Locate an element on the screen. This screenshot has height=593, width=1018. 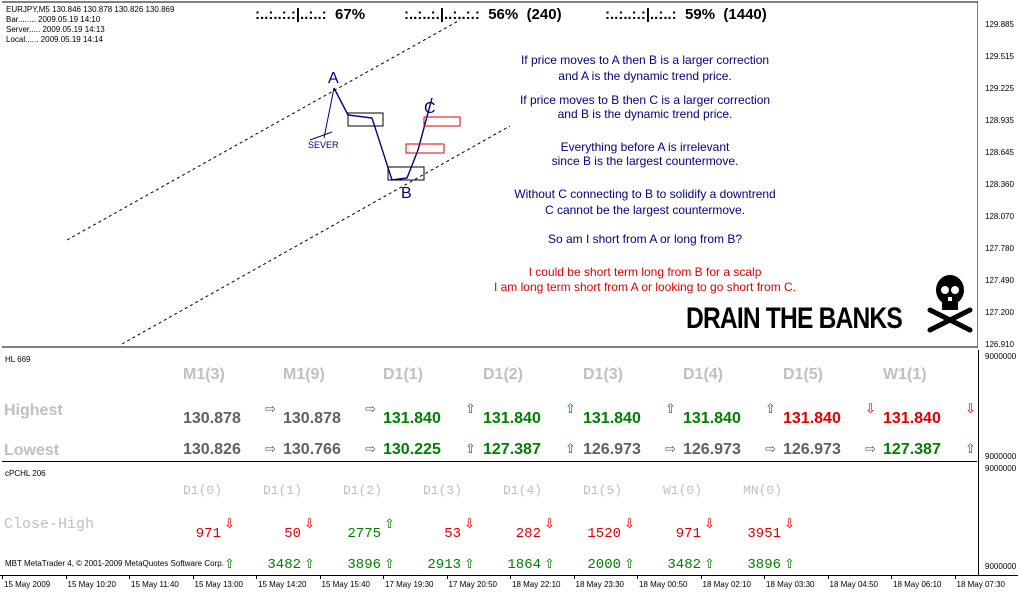
time-tick: 18 May 07:30 is located at coordinates (980, 584).